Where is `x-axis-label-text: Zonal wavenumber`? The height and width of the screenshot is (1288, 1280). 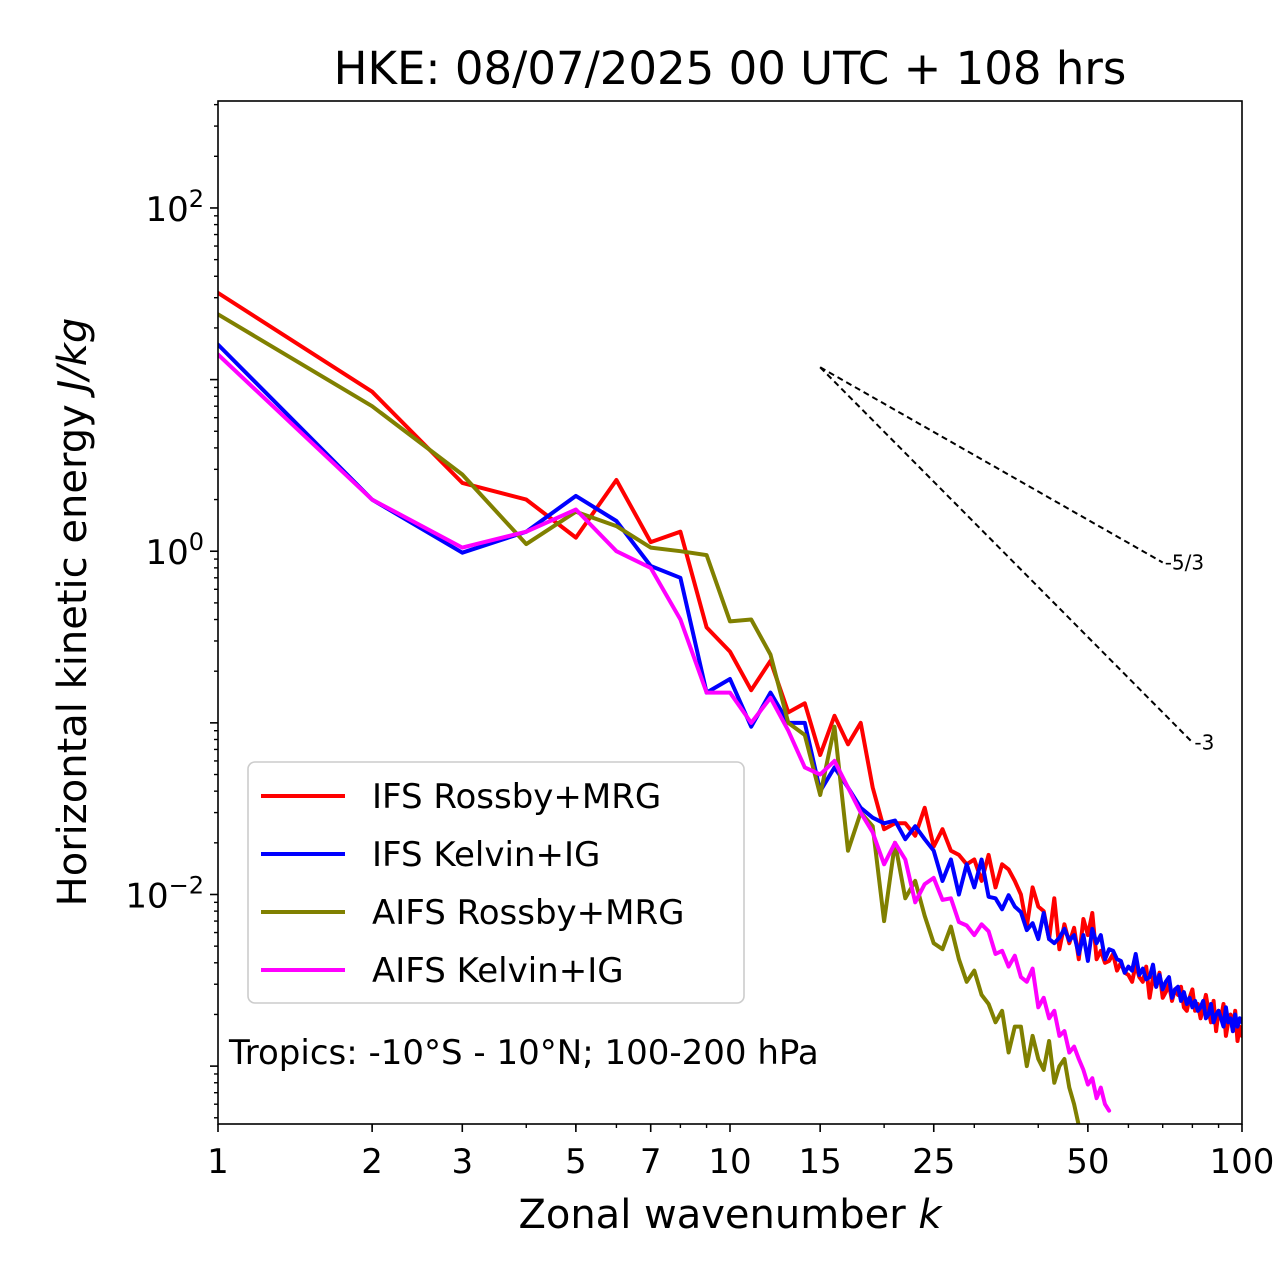
x-axis-label-text: Zonal wavenumber is located at coordinates (718, 1215).